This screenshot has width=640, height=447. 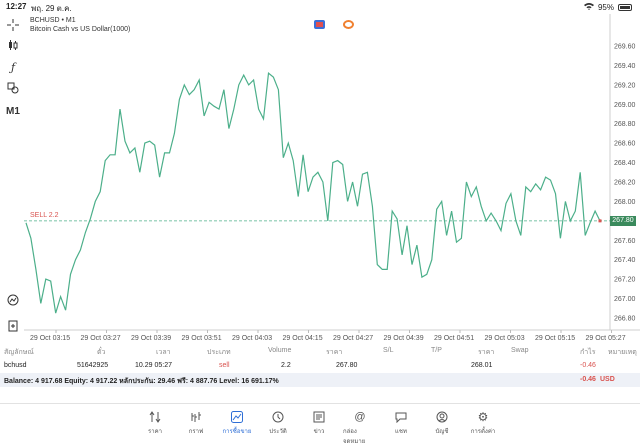 I want to click on battery-percent: 95%, so click(x=605, y=7).